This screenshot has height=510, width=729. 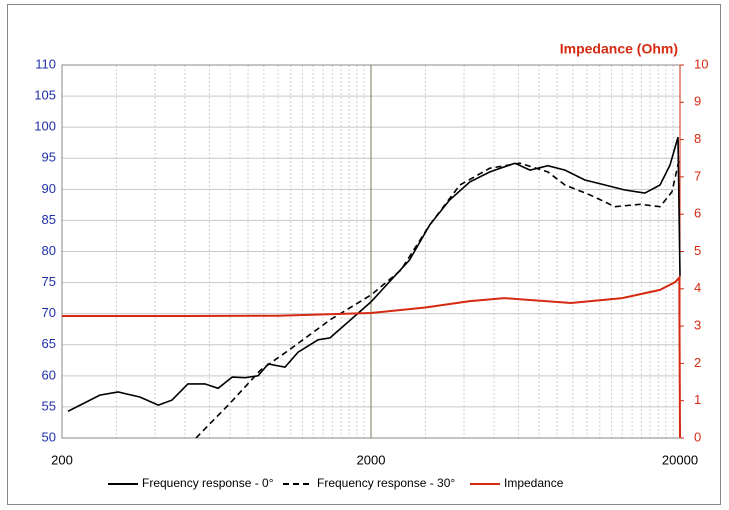 What do you see at coordinates (697, 399) in the screenshot?
I see `y2-tick-label: 1` at bounding box center [697, 399].